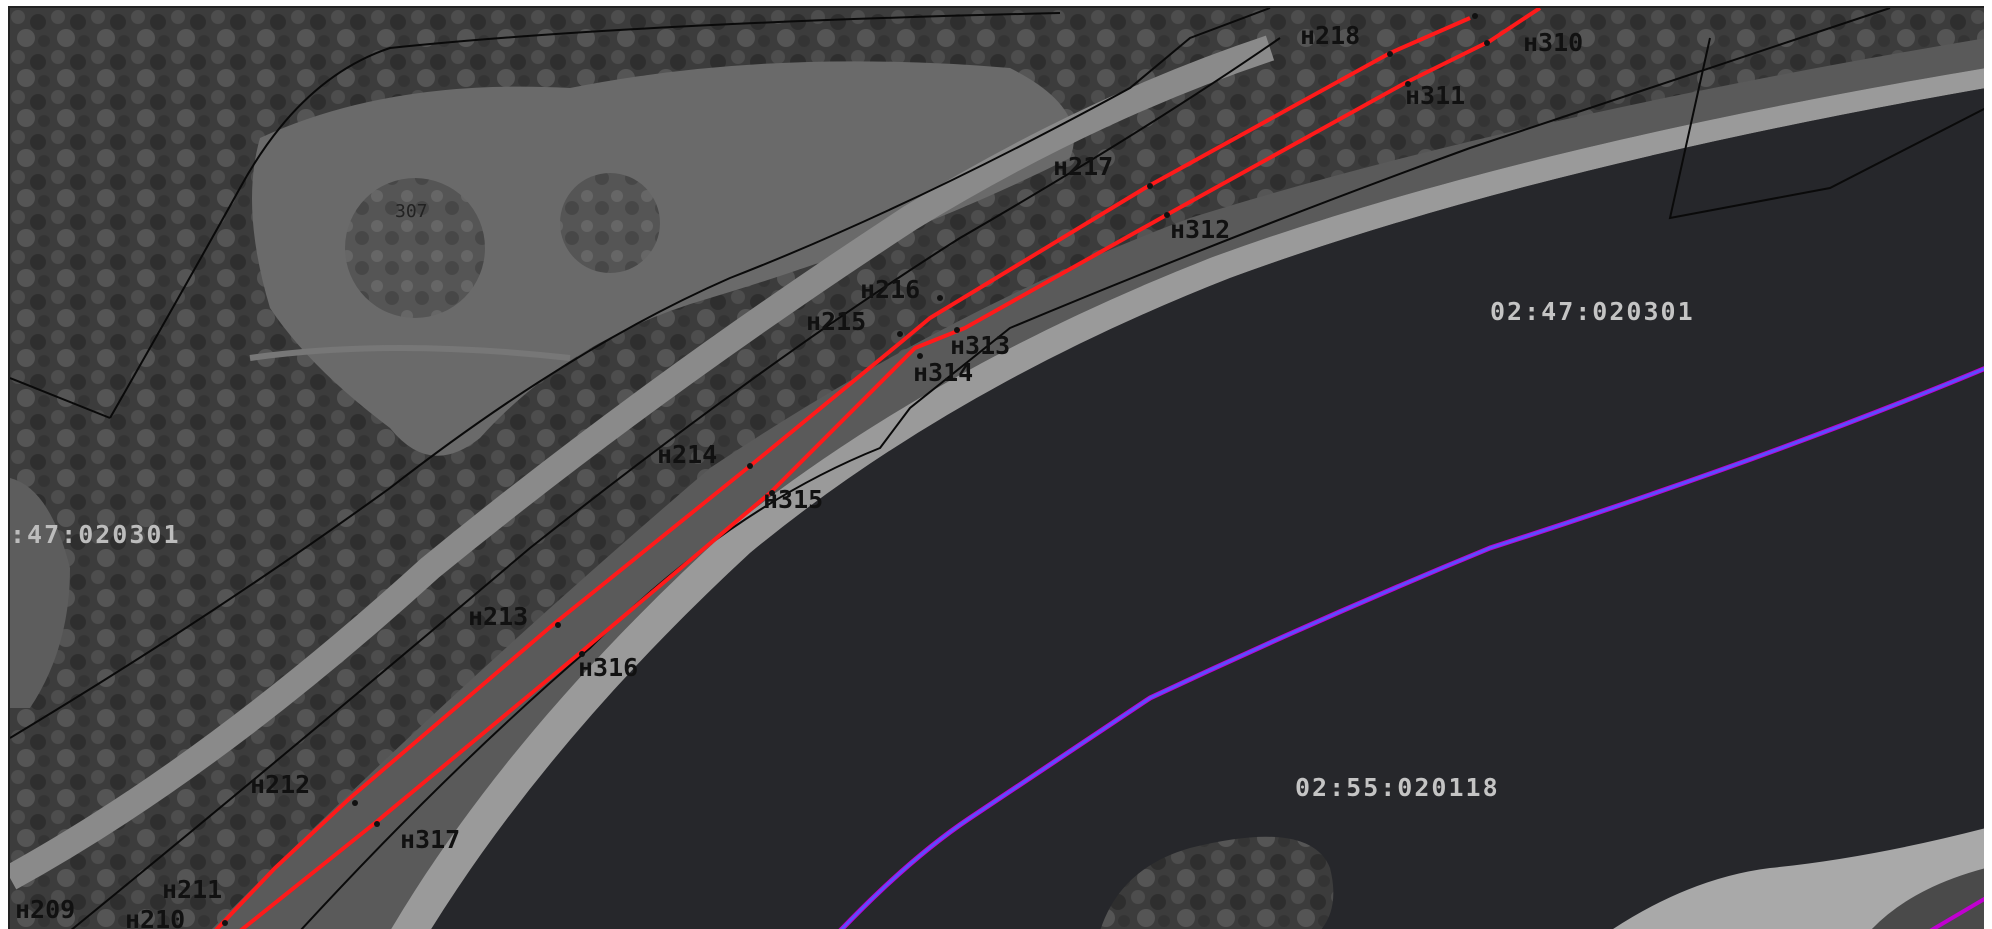 The width and height of the screenshot is (1992, 929). I want to click on point-label-h217: н217, so click(1083, 166).